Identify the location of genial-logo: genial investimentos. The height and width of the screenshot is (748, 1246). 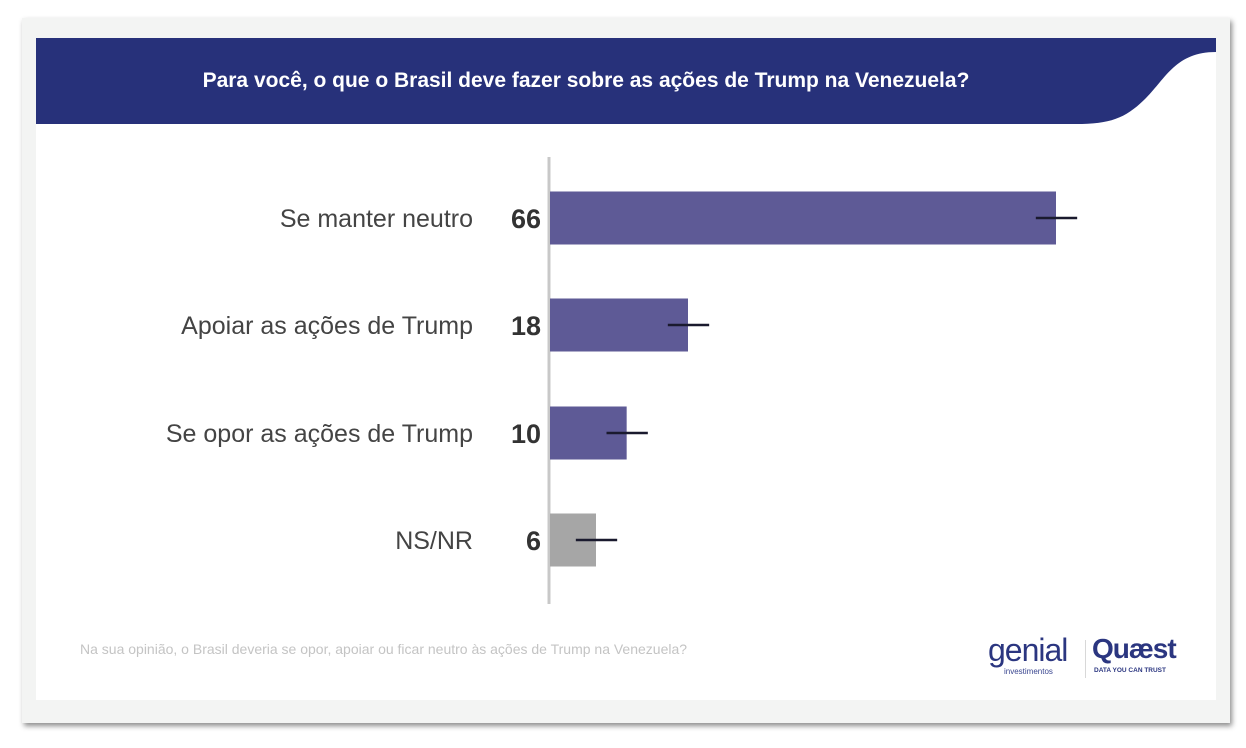
(1034, 654).